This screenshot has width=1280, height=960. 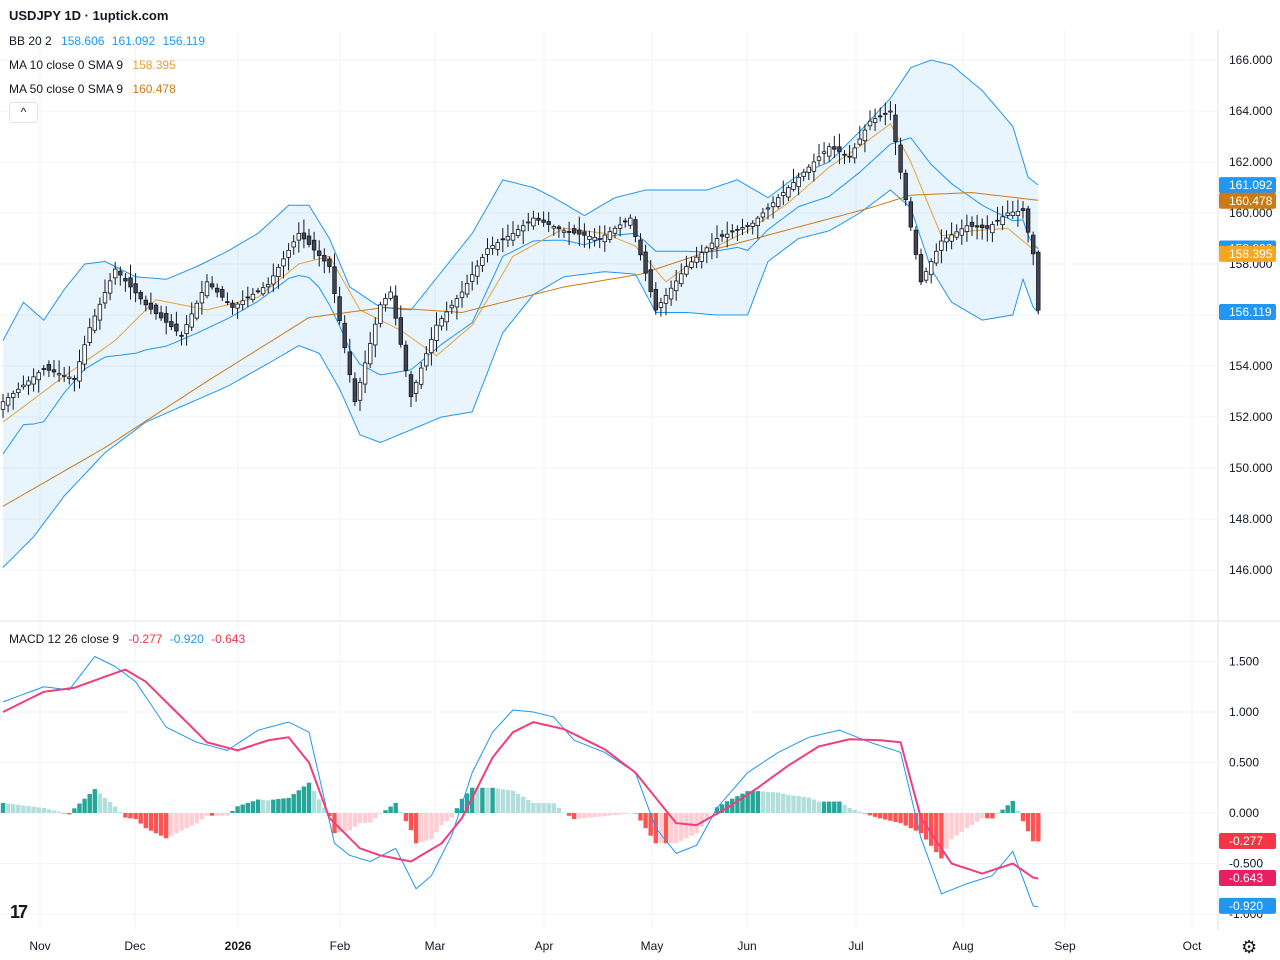 I want to click on macd-legend: MACD 12 26 close 9 -0.277 -0.920 -0.643, so click(x=127, y=639).